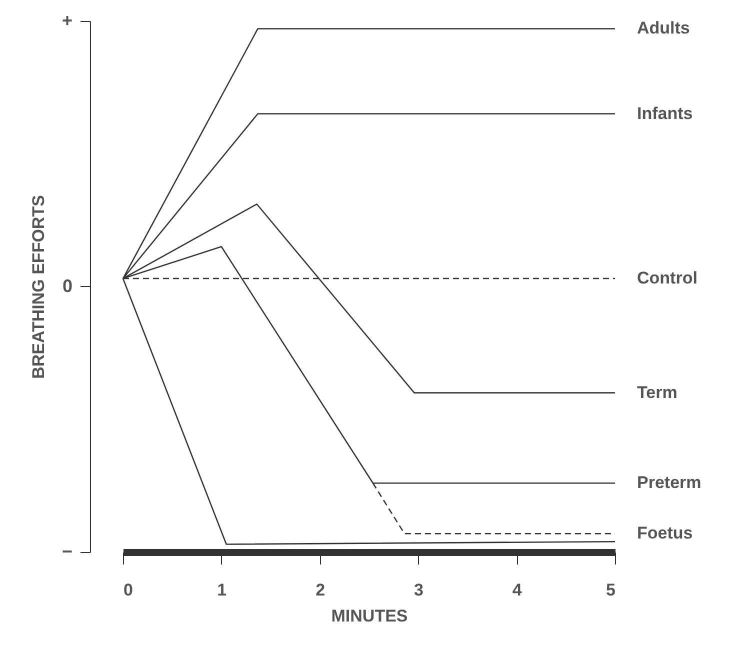 This screenshot has width=747, height=667. Describe the element at coordinates (67, 286) in the screenshot. I see `text: 0` at that location.